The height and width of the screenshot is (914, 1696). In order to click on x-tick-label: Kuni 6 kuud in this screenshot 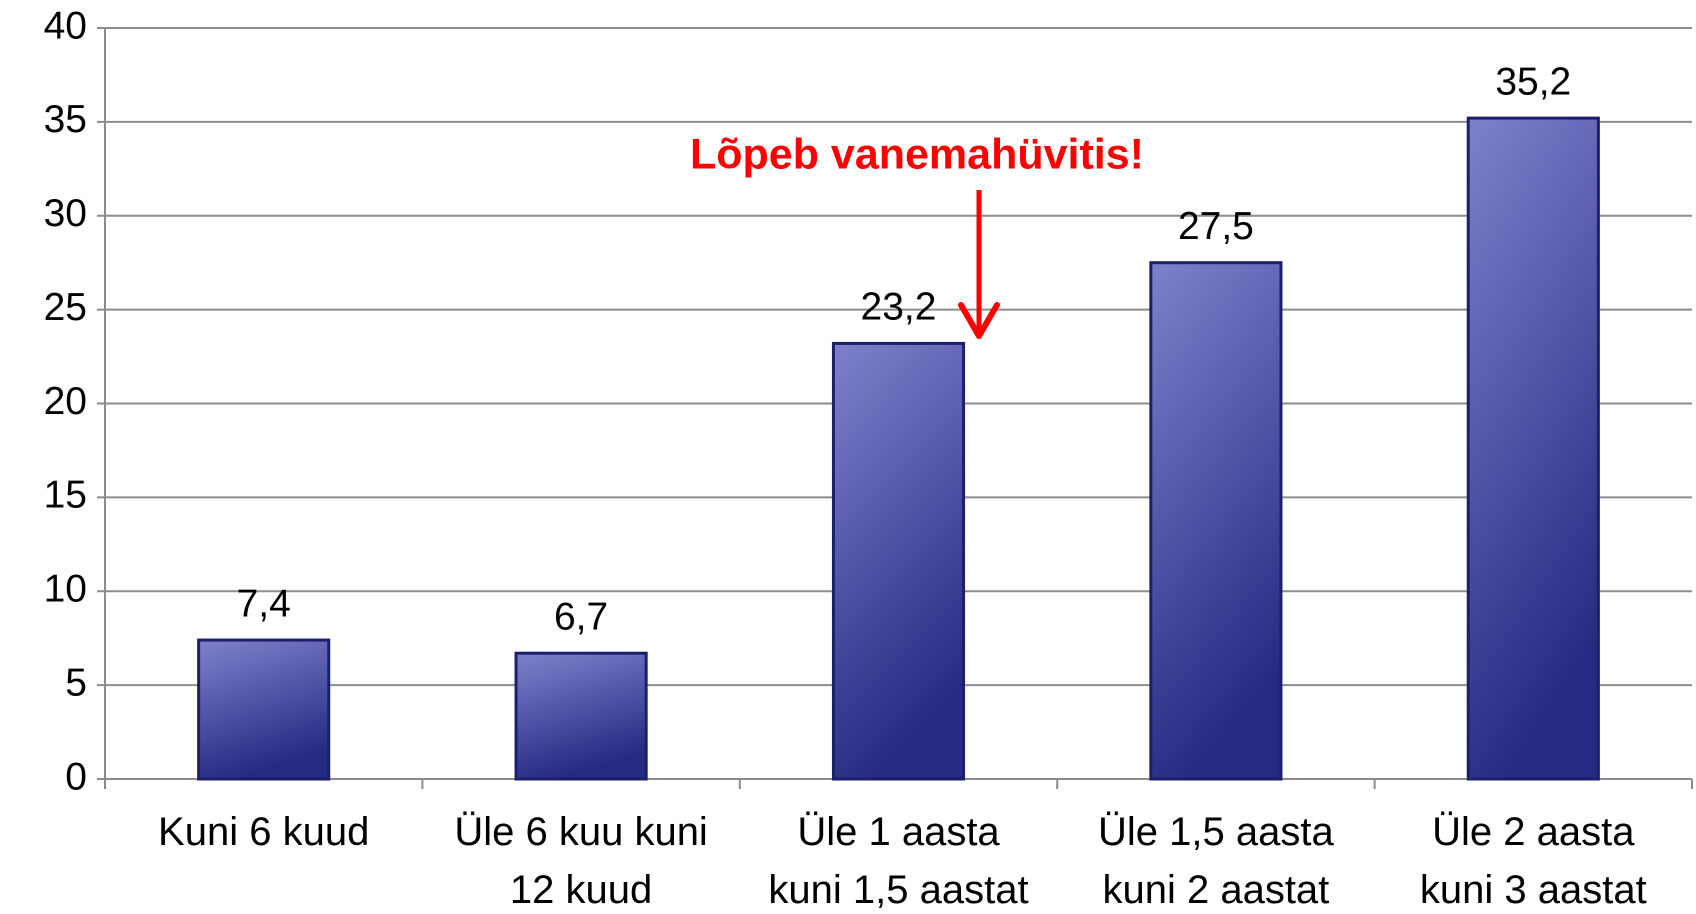, I will do `click(264, 832)`.